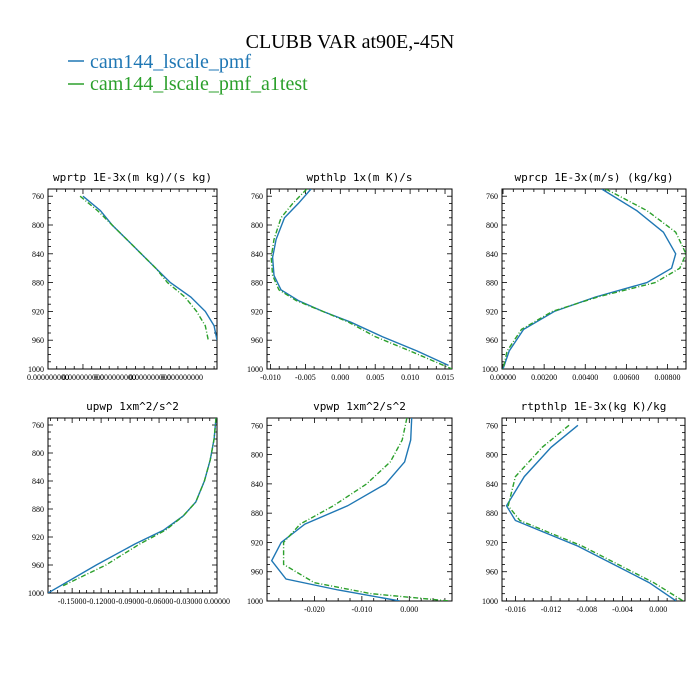 This screenshot has height=700, width=700. I want to click on x-tick-label: -0.03000, so click(188, 601).